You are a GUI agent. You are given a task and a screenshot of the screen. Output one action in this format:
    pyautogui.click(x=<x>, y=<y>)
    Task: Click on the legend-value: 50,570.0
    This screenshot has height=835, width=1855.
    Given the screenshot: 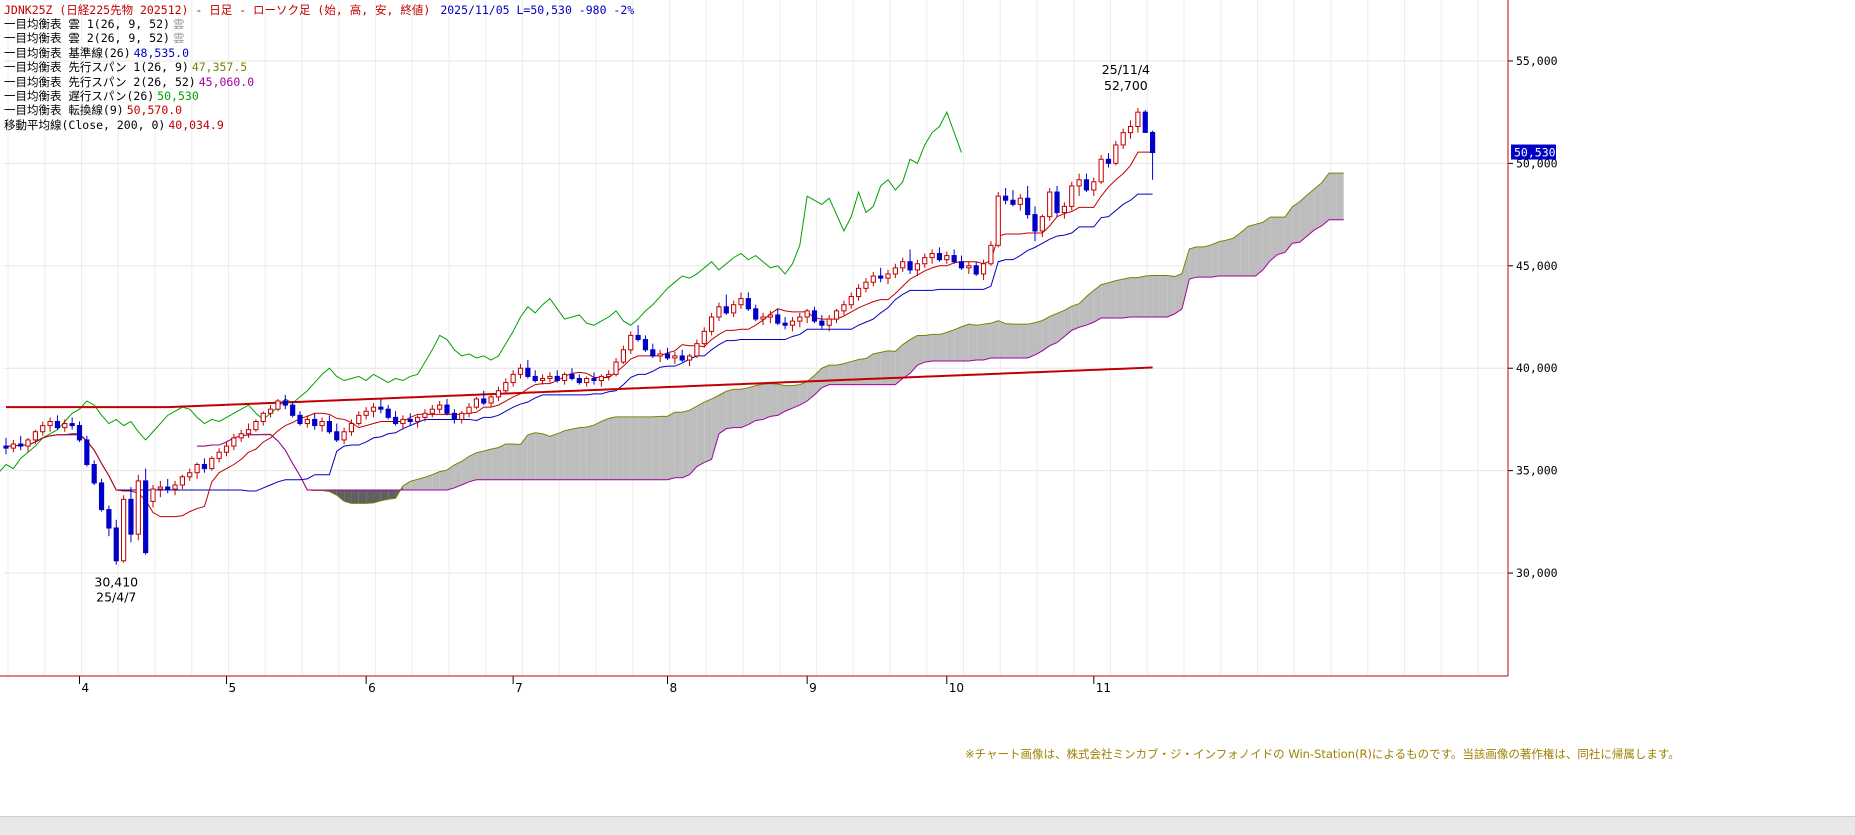 What is the action you would take?
    pyautogui.click(x=154, y=110)
    